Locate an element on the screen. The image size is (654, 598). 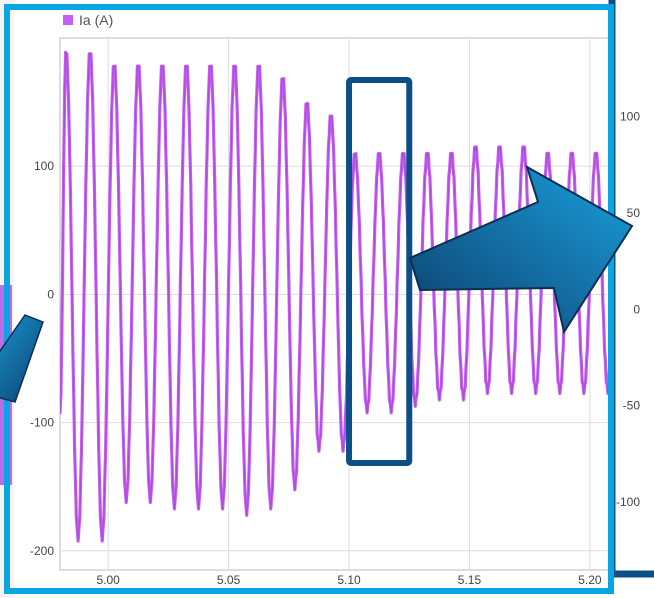
legend-label: Ia (A) is located at coordinates (96, 20).